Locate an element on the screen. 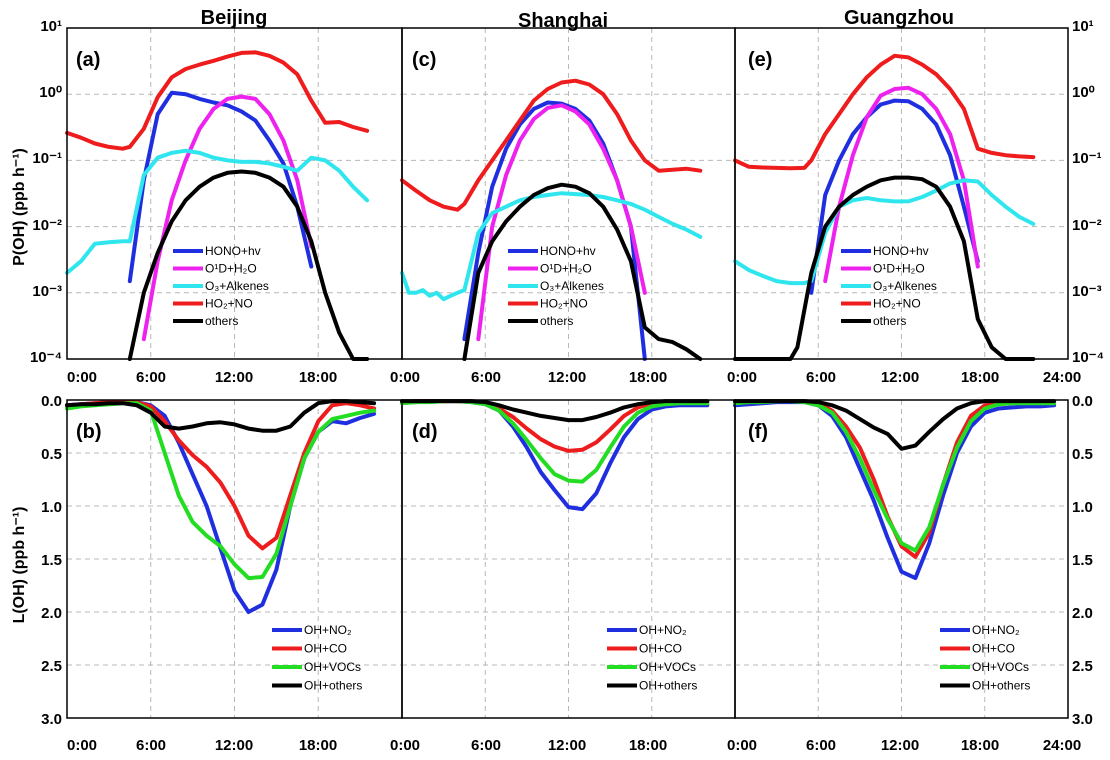  panel-label-f: (f) is located at coordinates (758, 432).